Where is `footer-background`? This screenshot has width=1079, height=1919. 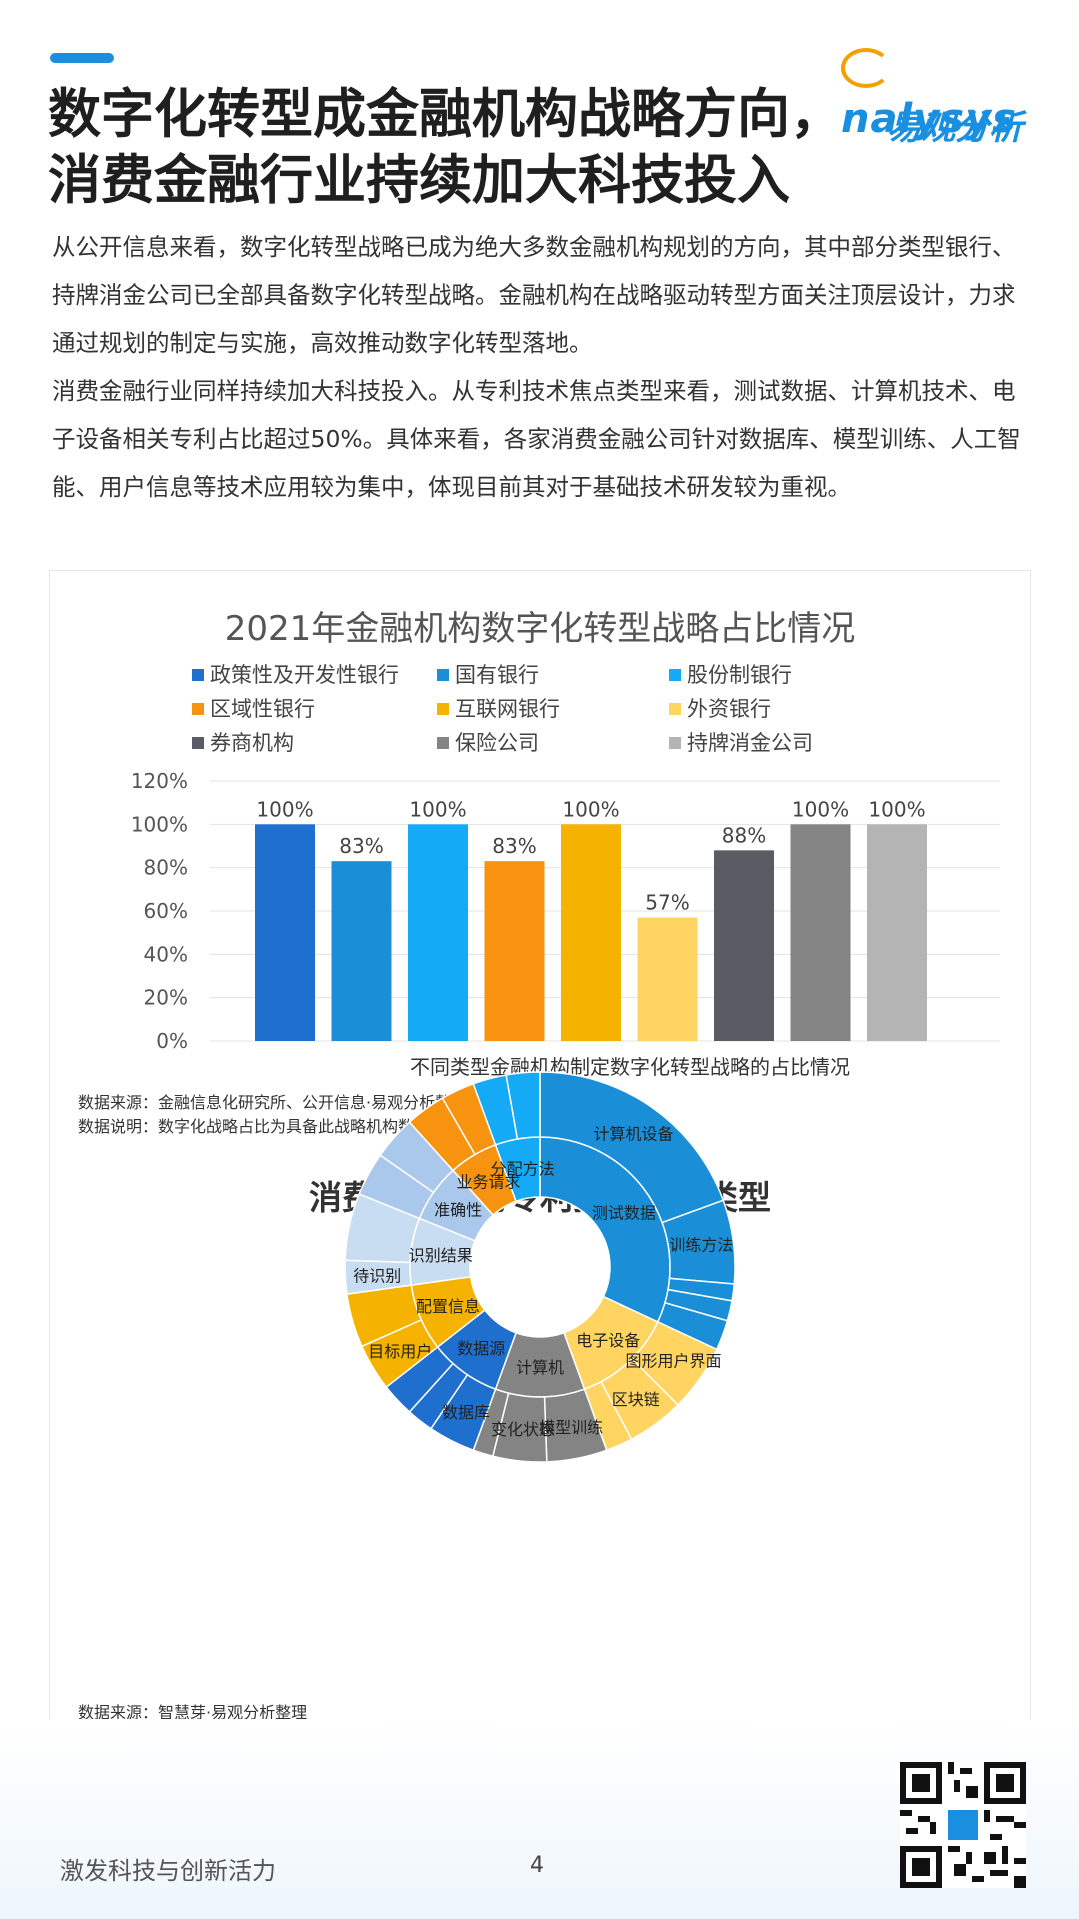
footer-background is located at coordinates (539, 1819).